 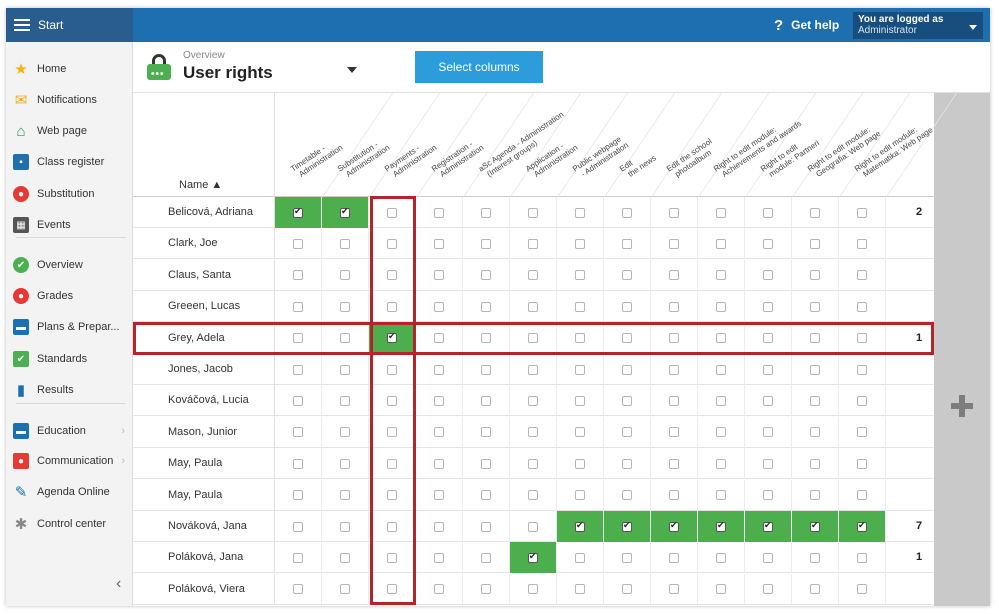 What do you see at coordinates (600, 157) in the screenshot?
I see `column-header: Public webpage - Administration` at bounding box center [600, 157].